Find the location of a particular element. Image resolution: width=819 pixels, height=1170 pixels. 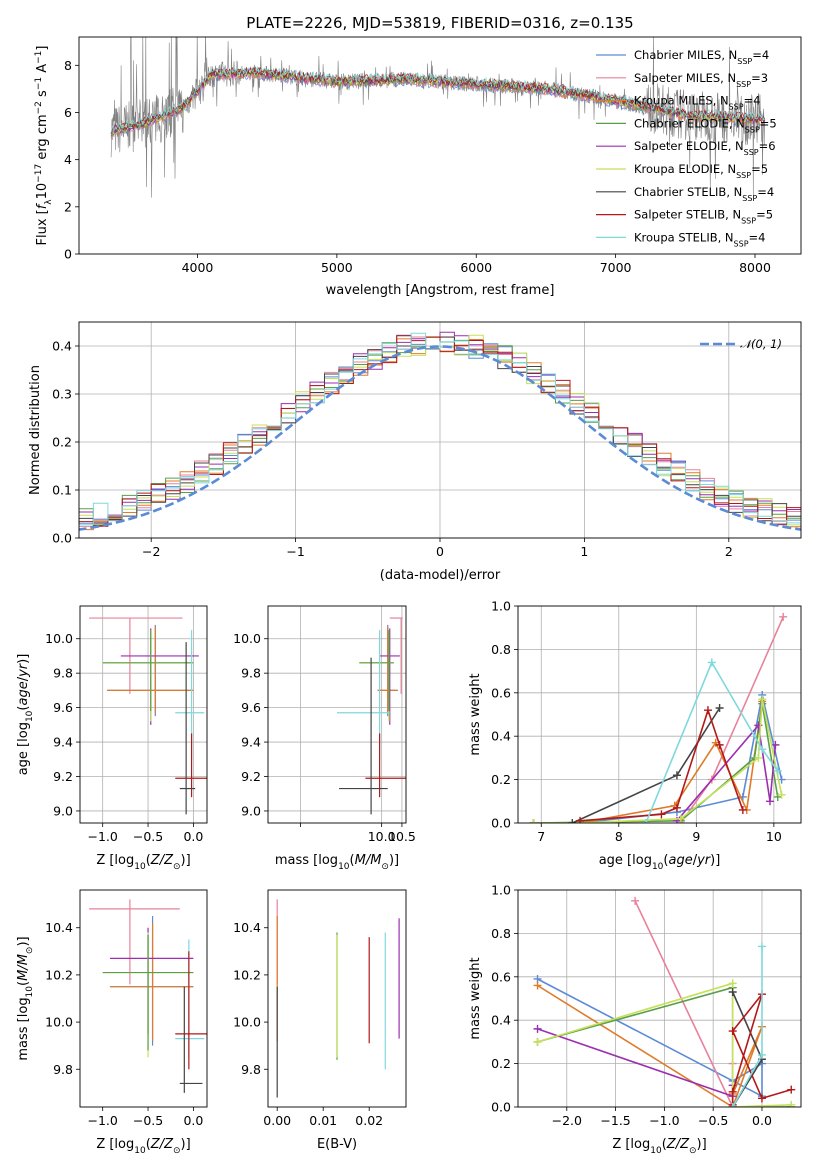

y-tick-label: 0.3 is located at coordinates (62, 394).